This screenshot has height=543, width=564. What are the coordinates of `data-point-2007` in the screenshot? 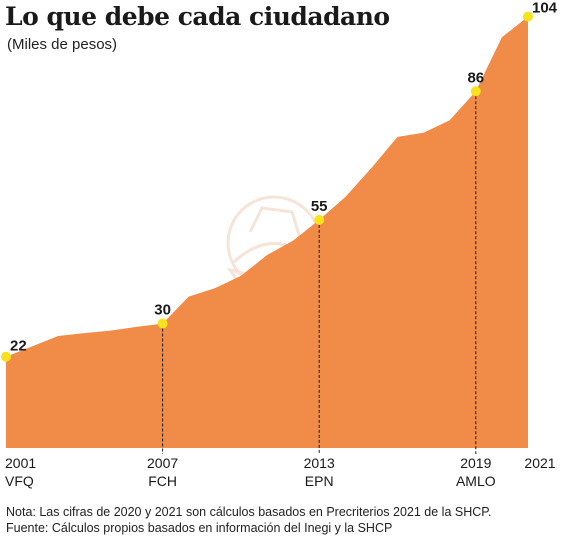 It's located at (162, 323).